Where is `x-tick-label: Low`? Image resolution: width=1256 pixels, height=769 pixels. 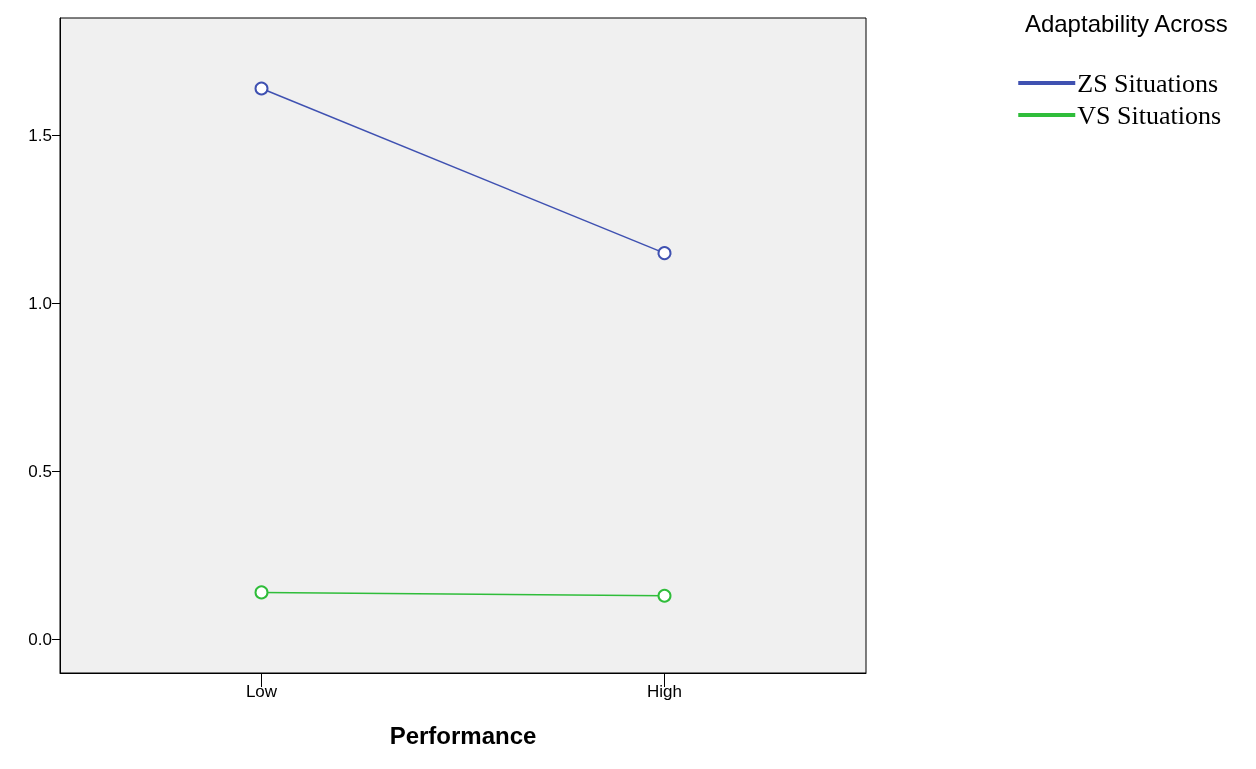
x-tick-label: Low is located at coordinates (261, 691).